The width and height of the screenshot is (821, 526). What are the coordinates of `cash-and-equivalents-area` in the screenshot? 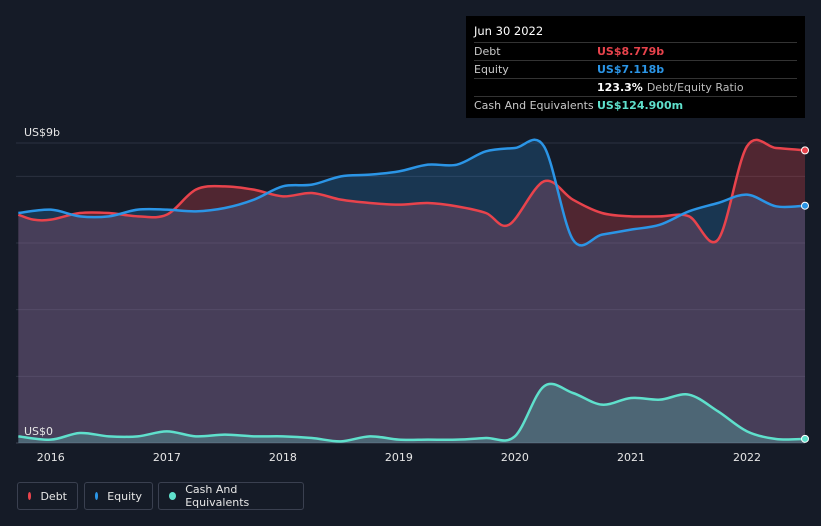 It's located at (411, 413).